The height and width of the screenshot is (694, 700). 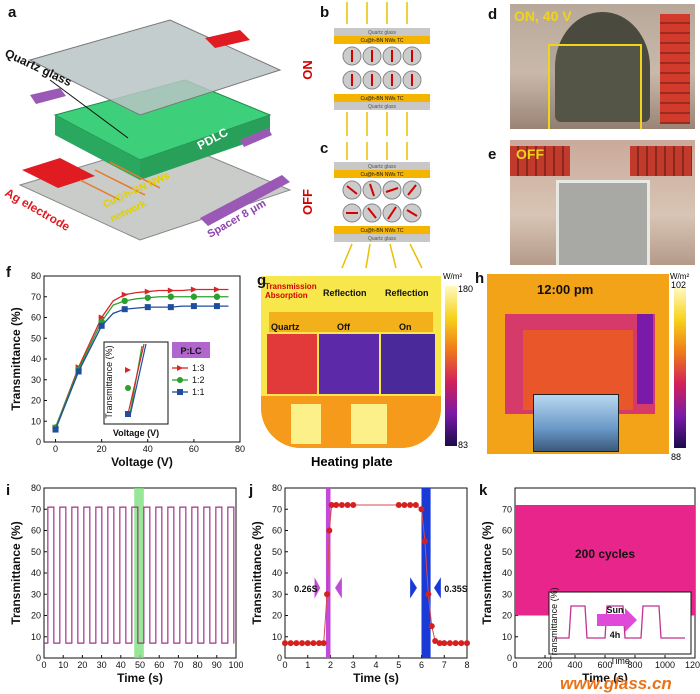 I want to click on hours-label: 4h, so click(x=615, y=635).